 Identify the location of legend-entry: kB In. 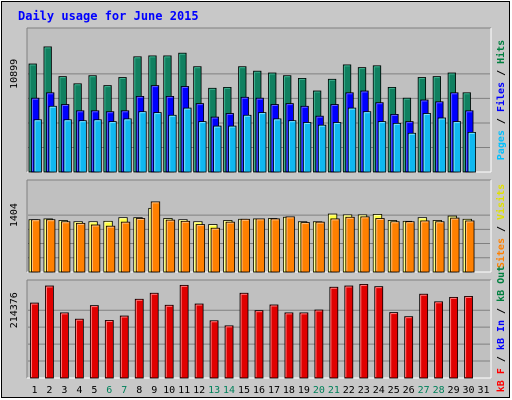
(501, 335).